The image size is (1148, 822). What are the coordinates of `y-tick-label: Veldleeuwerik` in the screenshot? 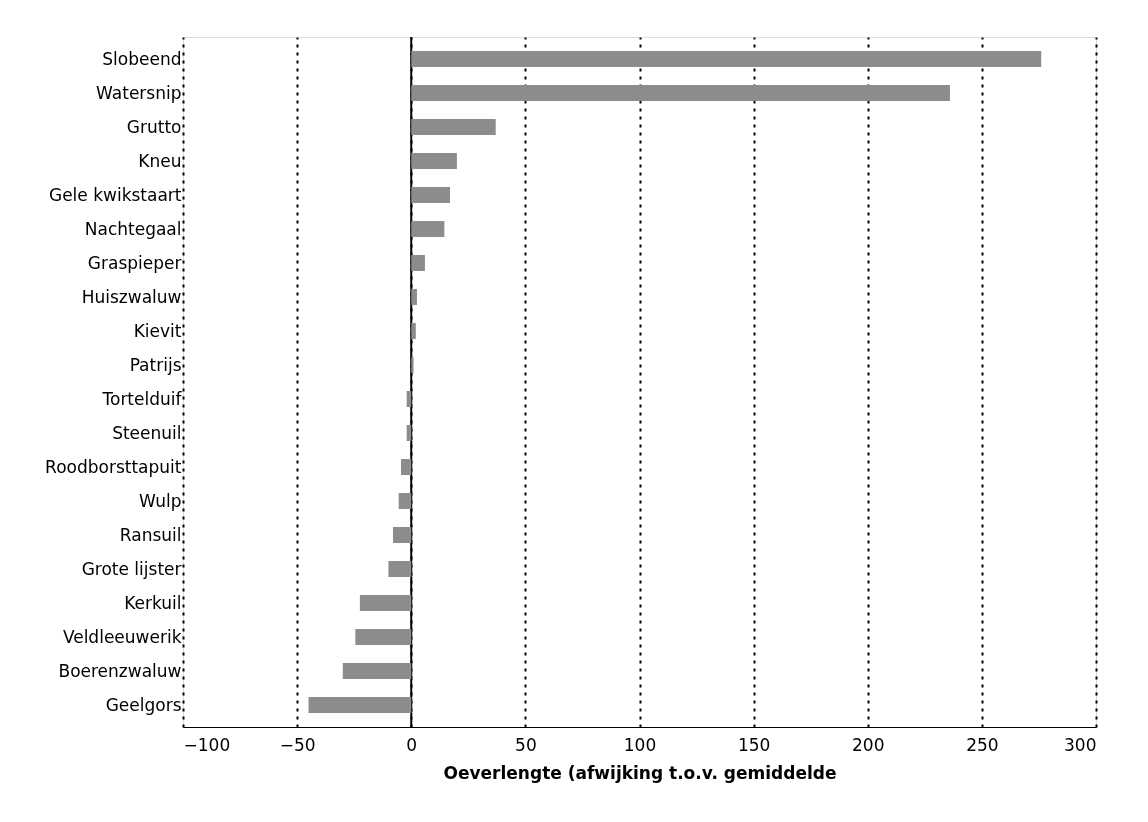 It's located at (122, 636).